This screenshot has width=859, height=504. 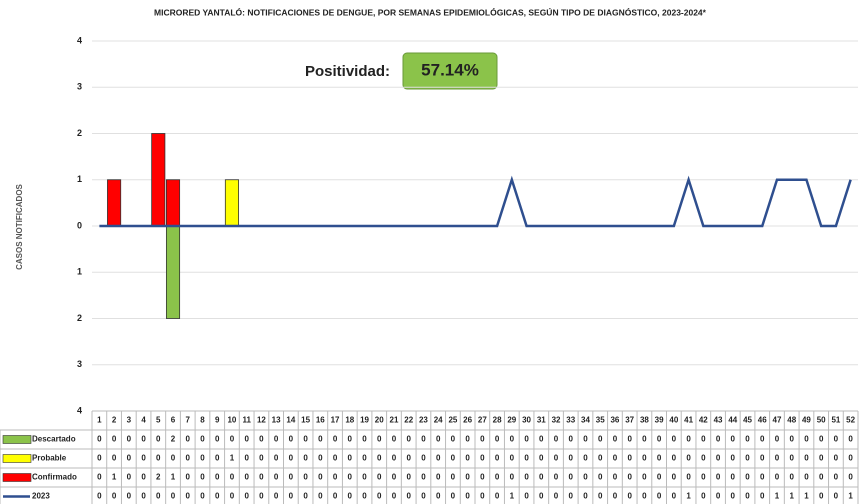 What do you see at coordinates (644, 420) in the screenshot?
I see `x-tick-label: 38` at bounding box center [644, 420].